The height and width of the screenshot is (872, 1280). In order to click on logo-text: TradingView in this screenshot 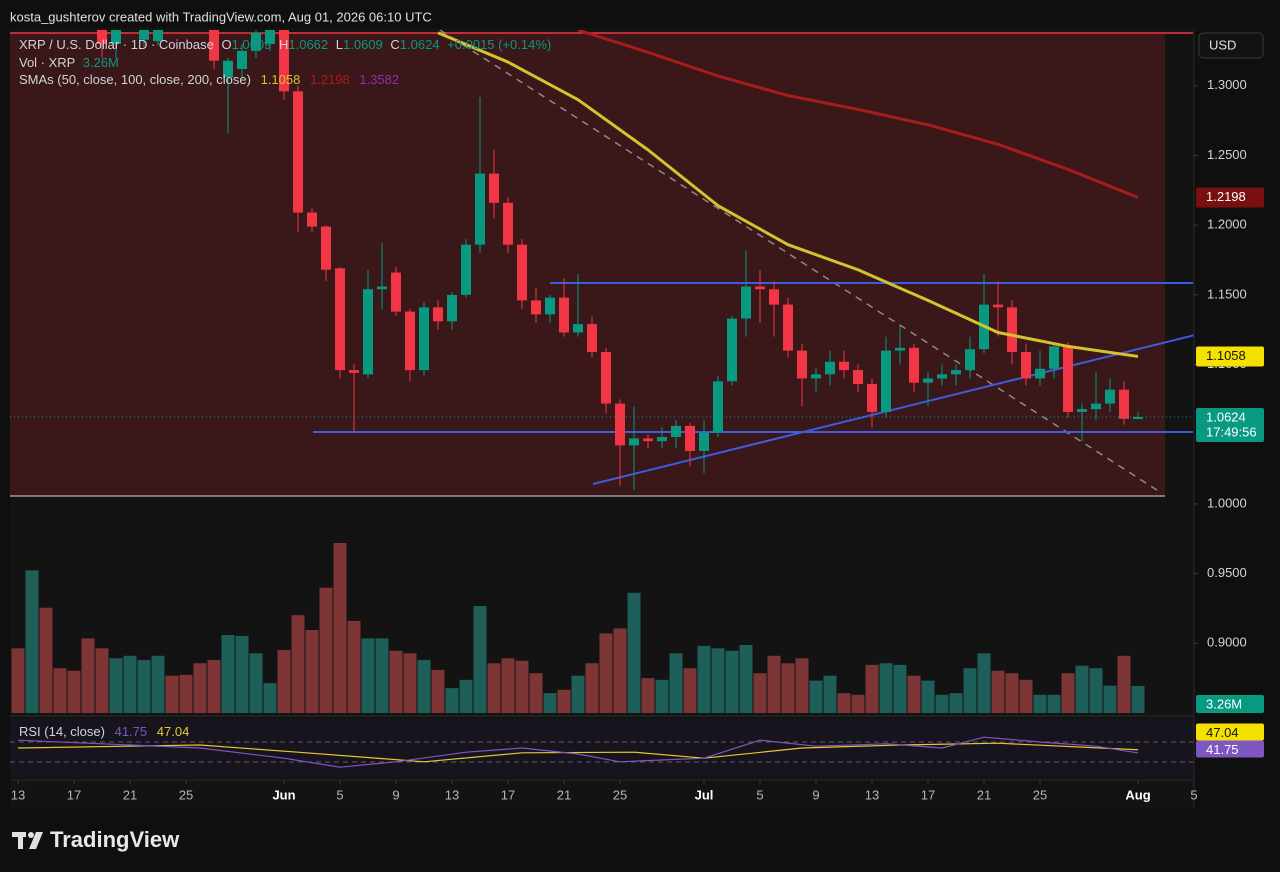, I will do `click(115, 839)`.